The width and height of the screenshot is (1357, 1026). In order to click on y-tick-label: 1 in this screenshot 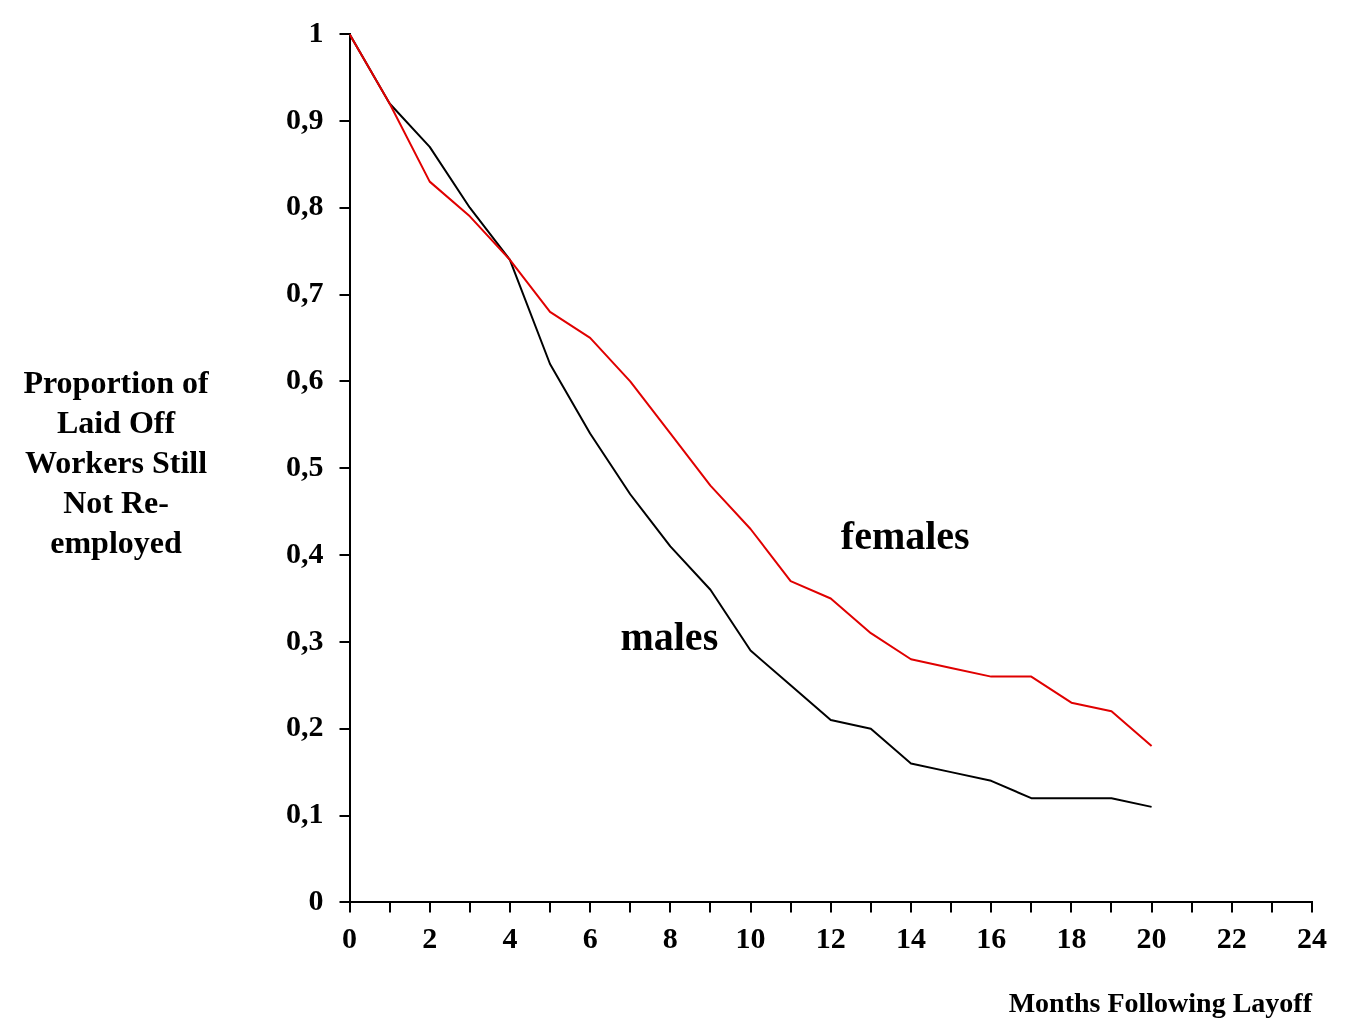, I will do `click(316, 31)`.